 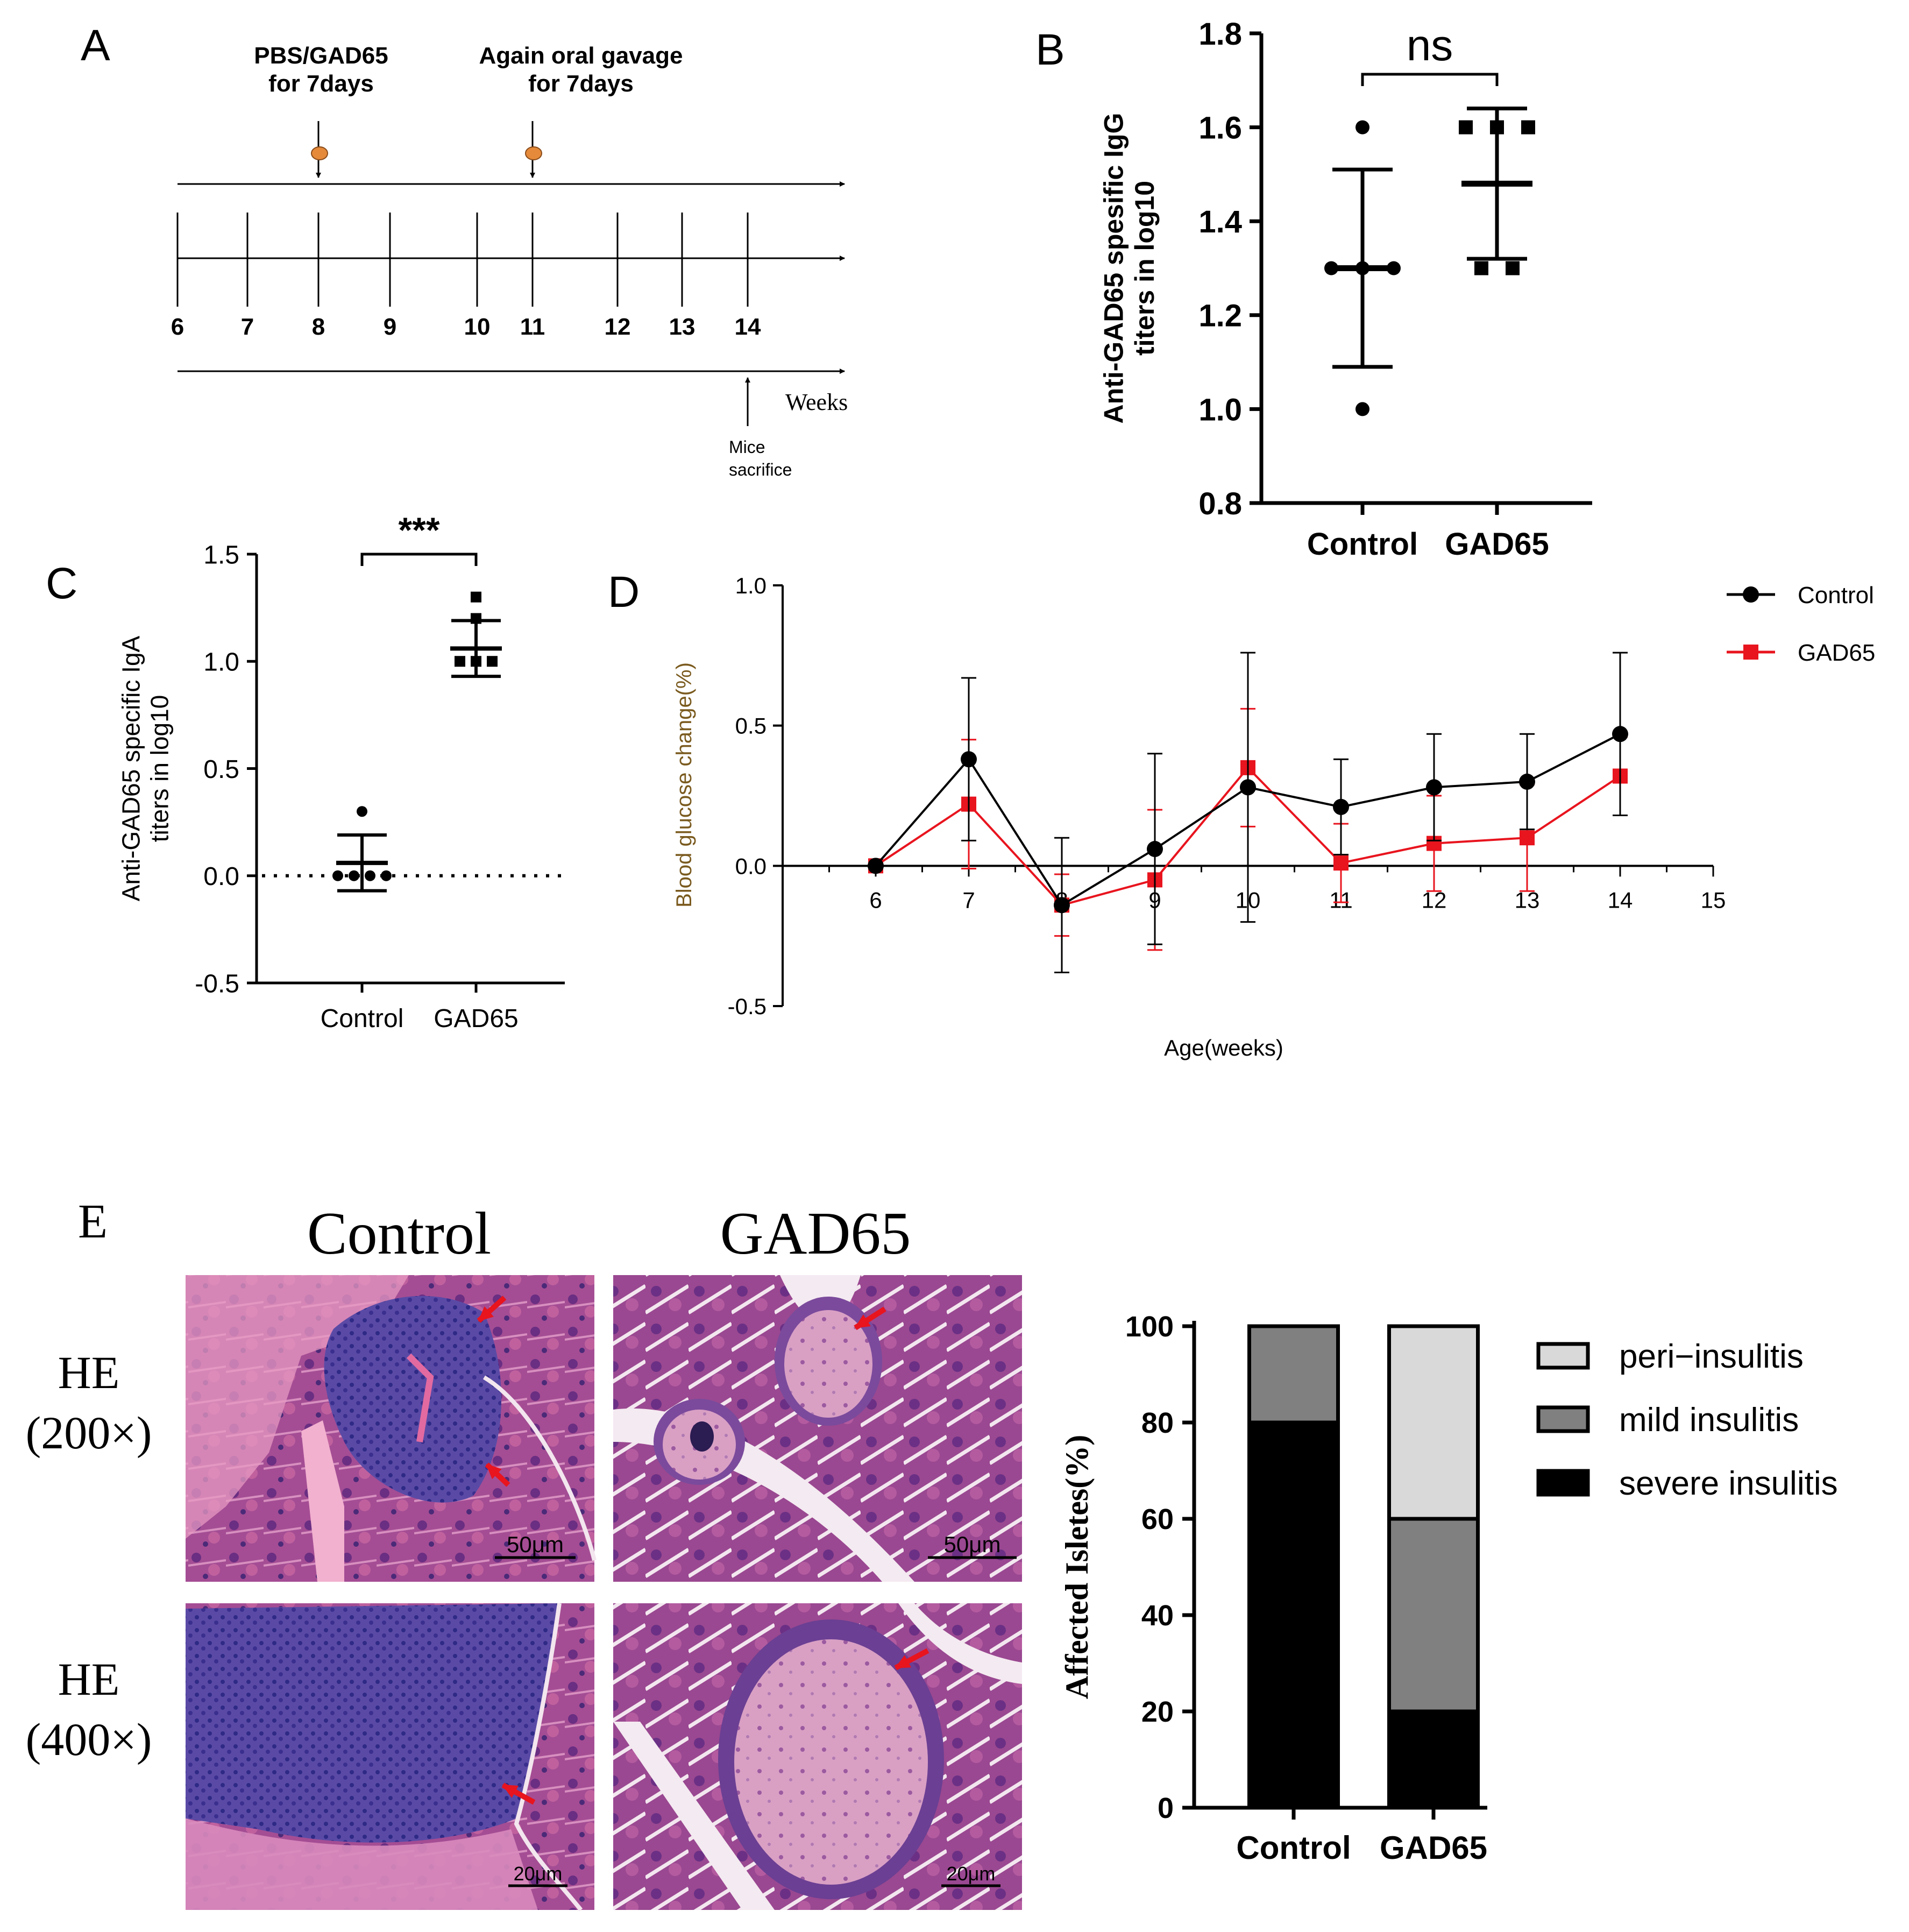 I want to click on timeline-week-label: 14, so click(x=748, y=327).